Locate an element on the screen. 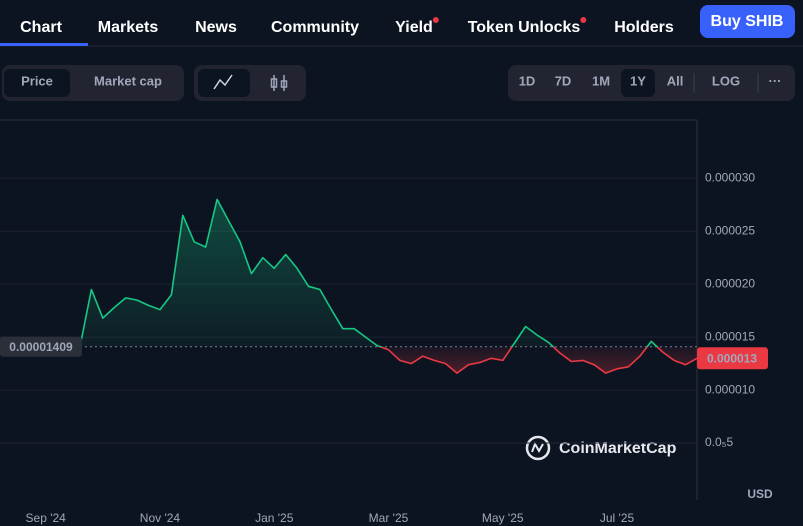  buy-button-bg is located at coordinates (747, 21).